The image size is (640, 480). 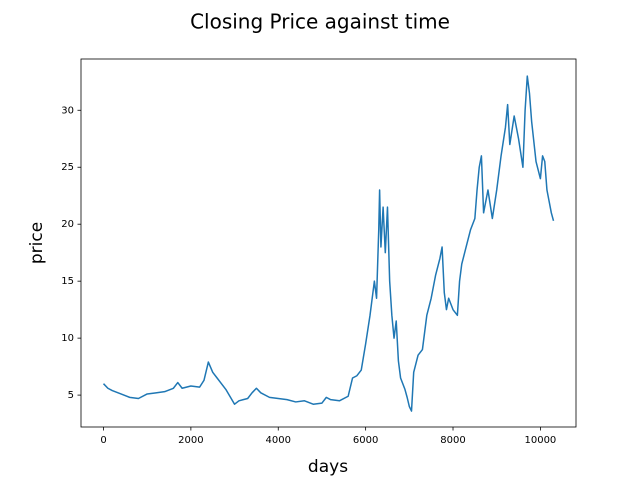 What do you see at coordinates (278, 440) in the screenshot?
I see `x-tick-label: 4000` at bounding box center [278, 440].